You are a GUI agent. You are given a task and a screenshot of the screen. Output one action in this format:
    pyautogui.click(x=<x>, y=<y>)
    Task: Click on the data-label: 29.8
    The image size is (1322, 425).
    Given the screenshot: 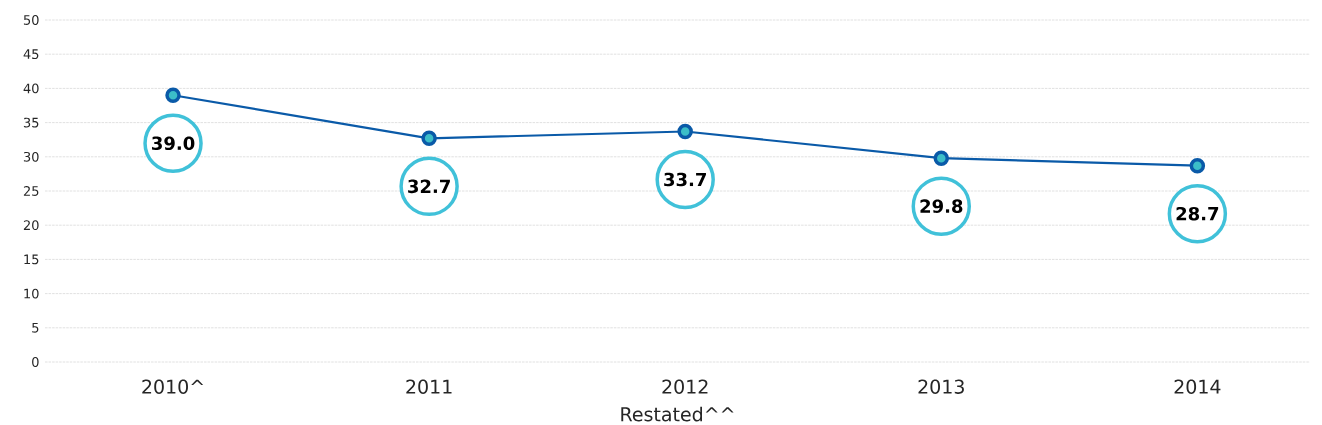 What is the action you would take?
    pyautogui.click(x=941, y=206)
    